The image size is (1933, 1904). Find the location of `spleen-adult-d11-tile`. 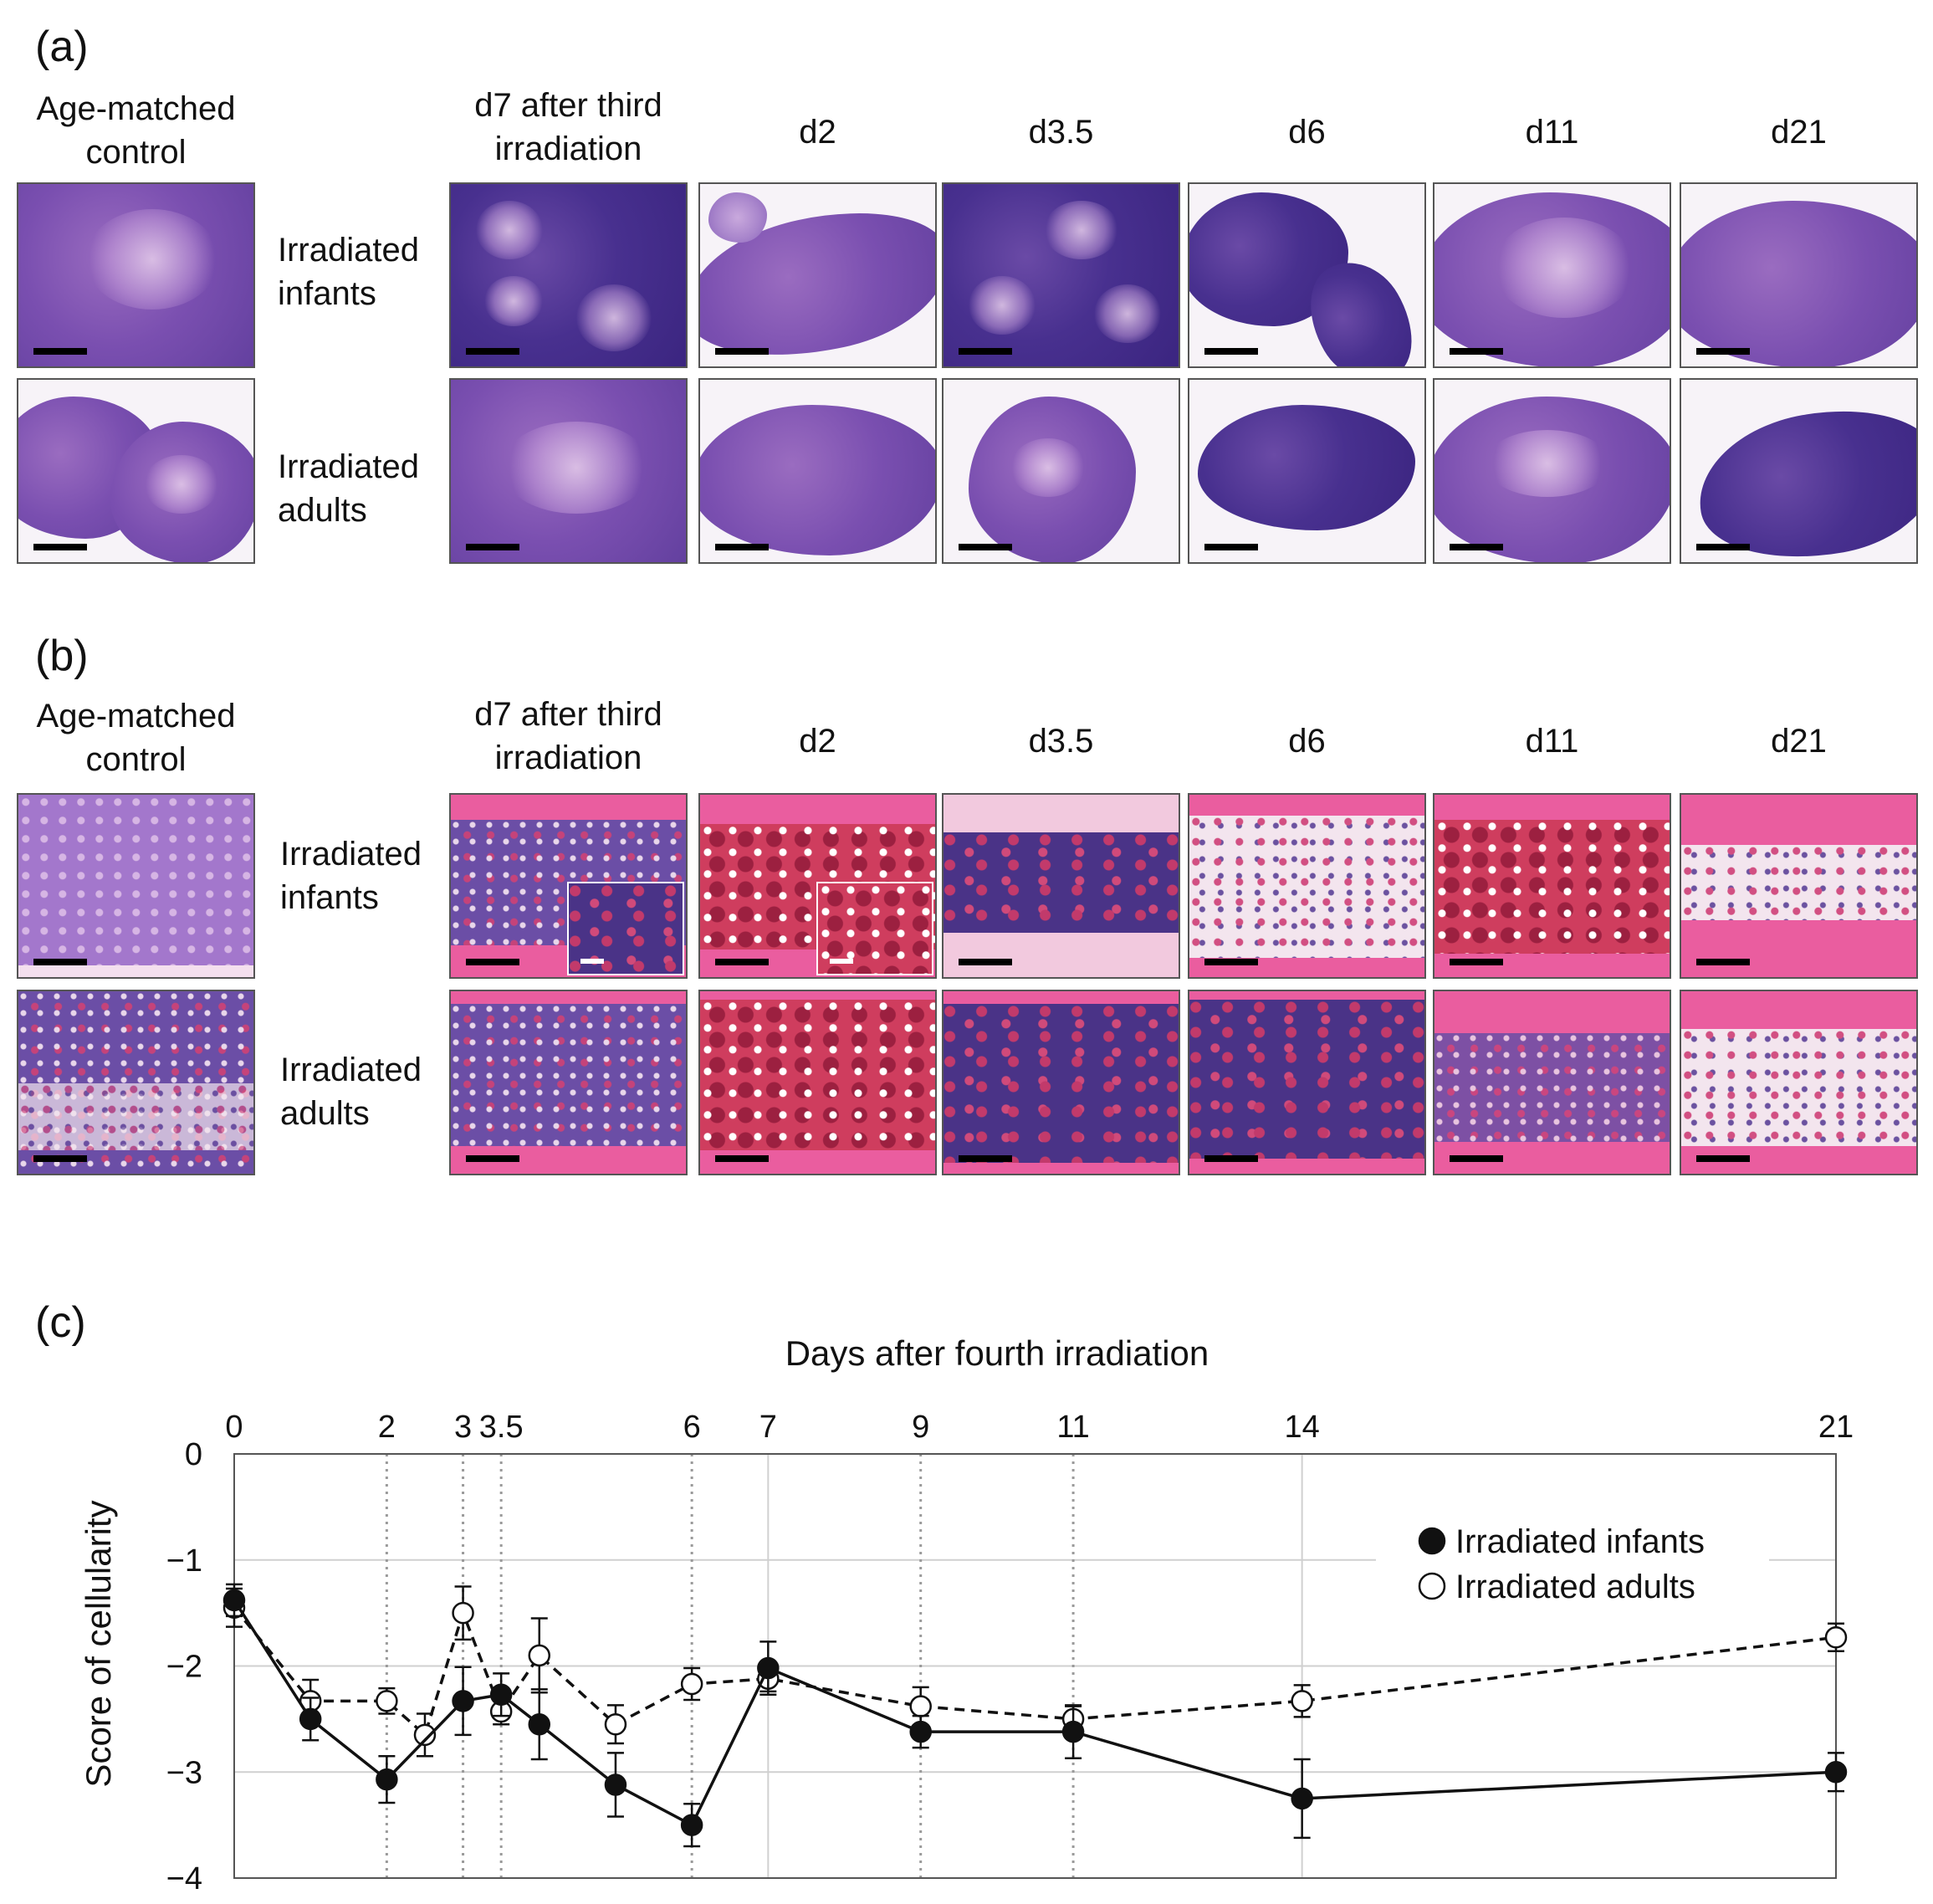

spleen-adult-d11-tile is located at coordinates (1552, 471).